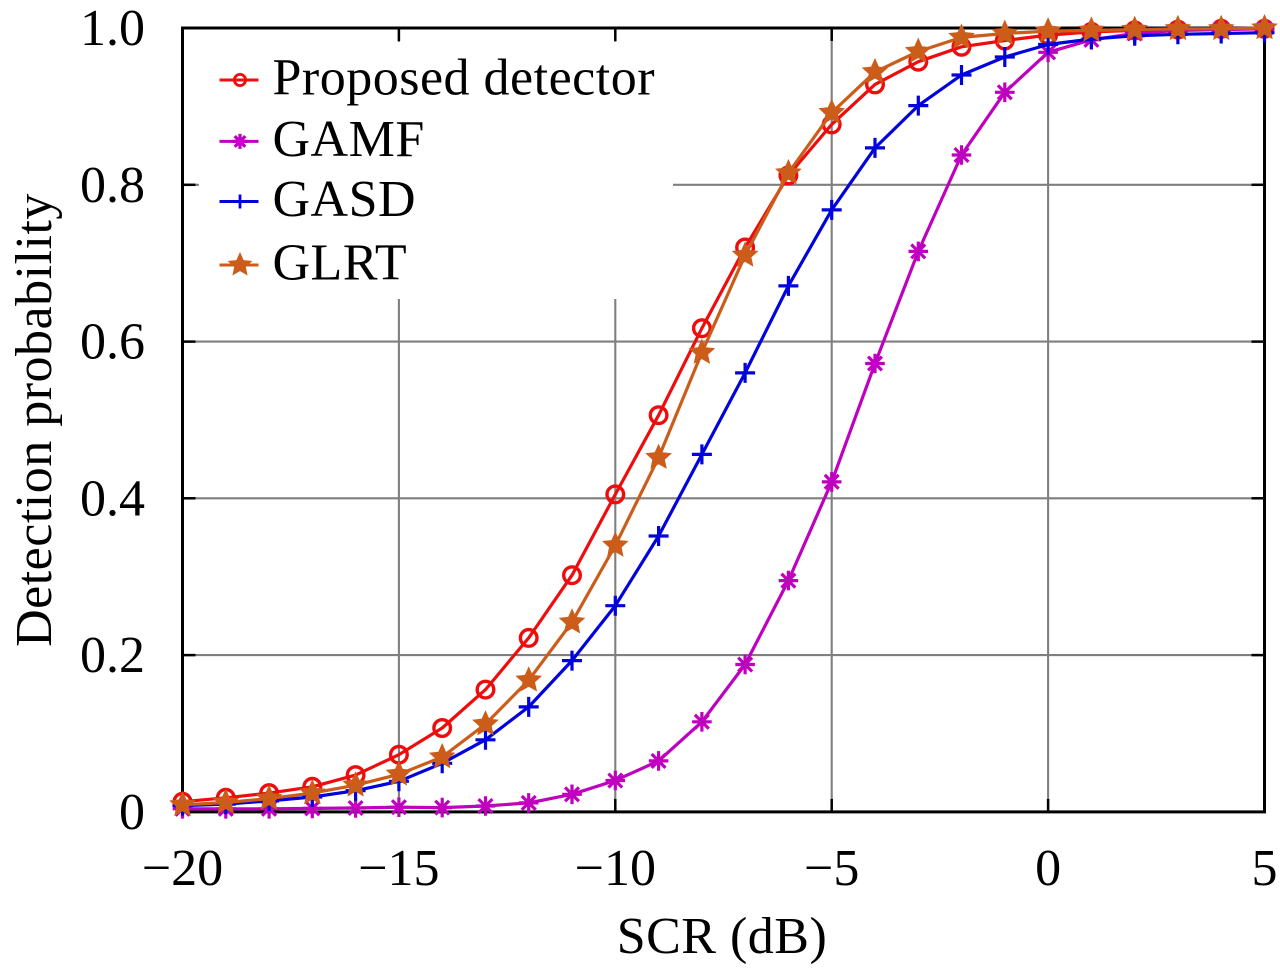 The height and width of the screenshot is (970, 1280). Describe the element at coordinates (112, 28) in the screenshot. I see `svg-text: 1.0` at that location.